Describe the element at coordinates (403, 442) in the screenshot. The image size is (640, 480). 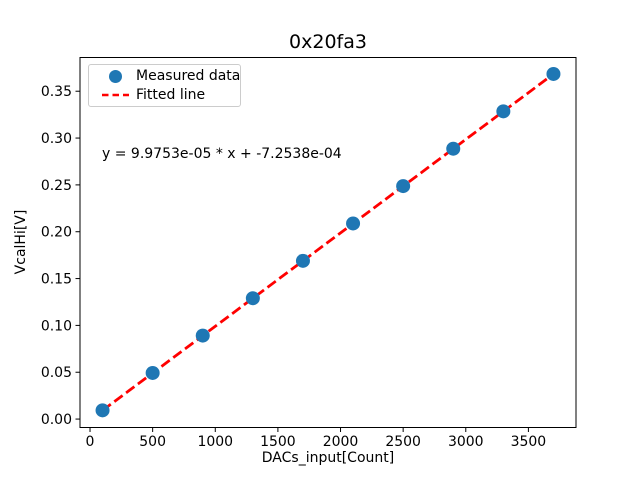
I see `x-tick-label: 2500` at that location.